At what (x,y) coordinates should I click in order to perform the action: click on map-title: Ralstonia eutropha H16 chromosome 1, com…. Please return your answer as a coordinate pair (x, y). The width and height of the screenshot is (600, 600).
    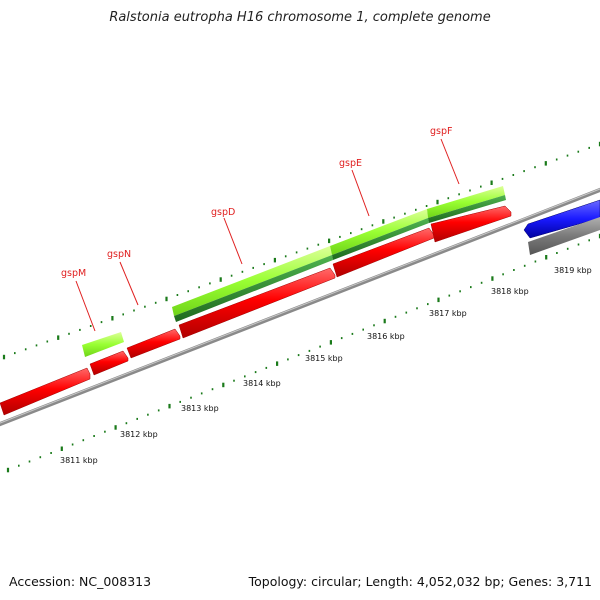
    Looking at the image, I should click on (300, 17).